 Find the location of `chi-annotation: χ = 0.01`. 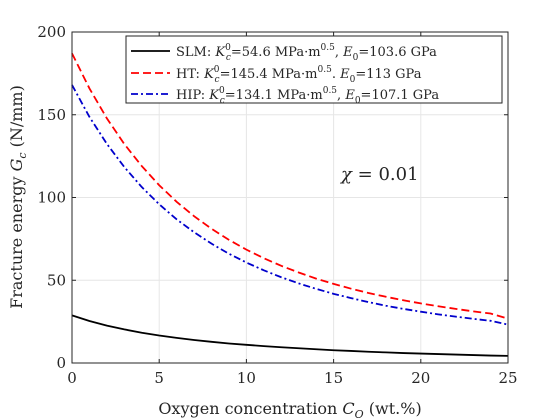

chi-annotation: χ = 0.01 is located at coordinates (379, 174).